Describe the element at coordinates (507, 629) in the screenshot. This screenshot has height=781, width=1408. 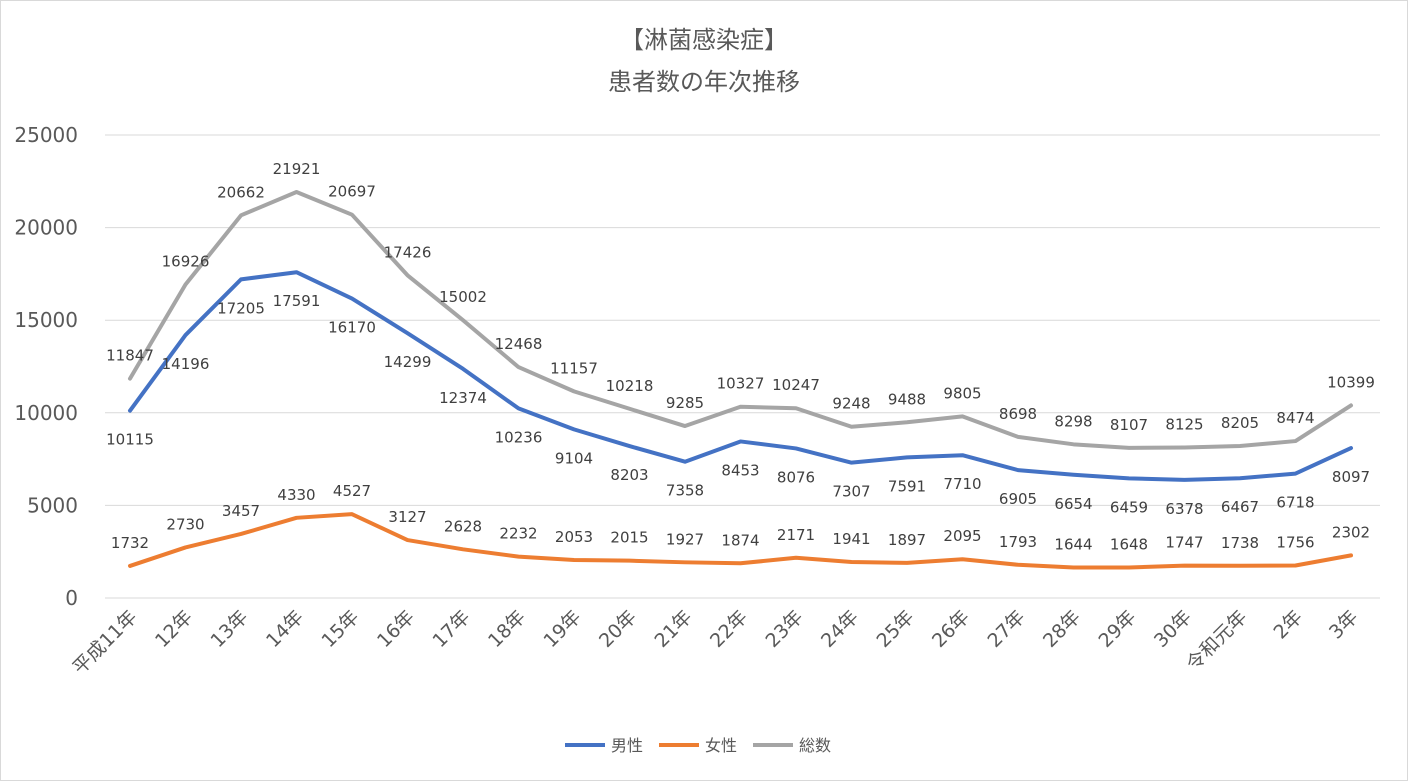
I see `x-tick-label: 18年` at that location.